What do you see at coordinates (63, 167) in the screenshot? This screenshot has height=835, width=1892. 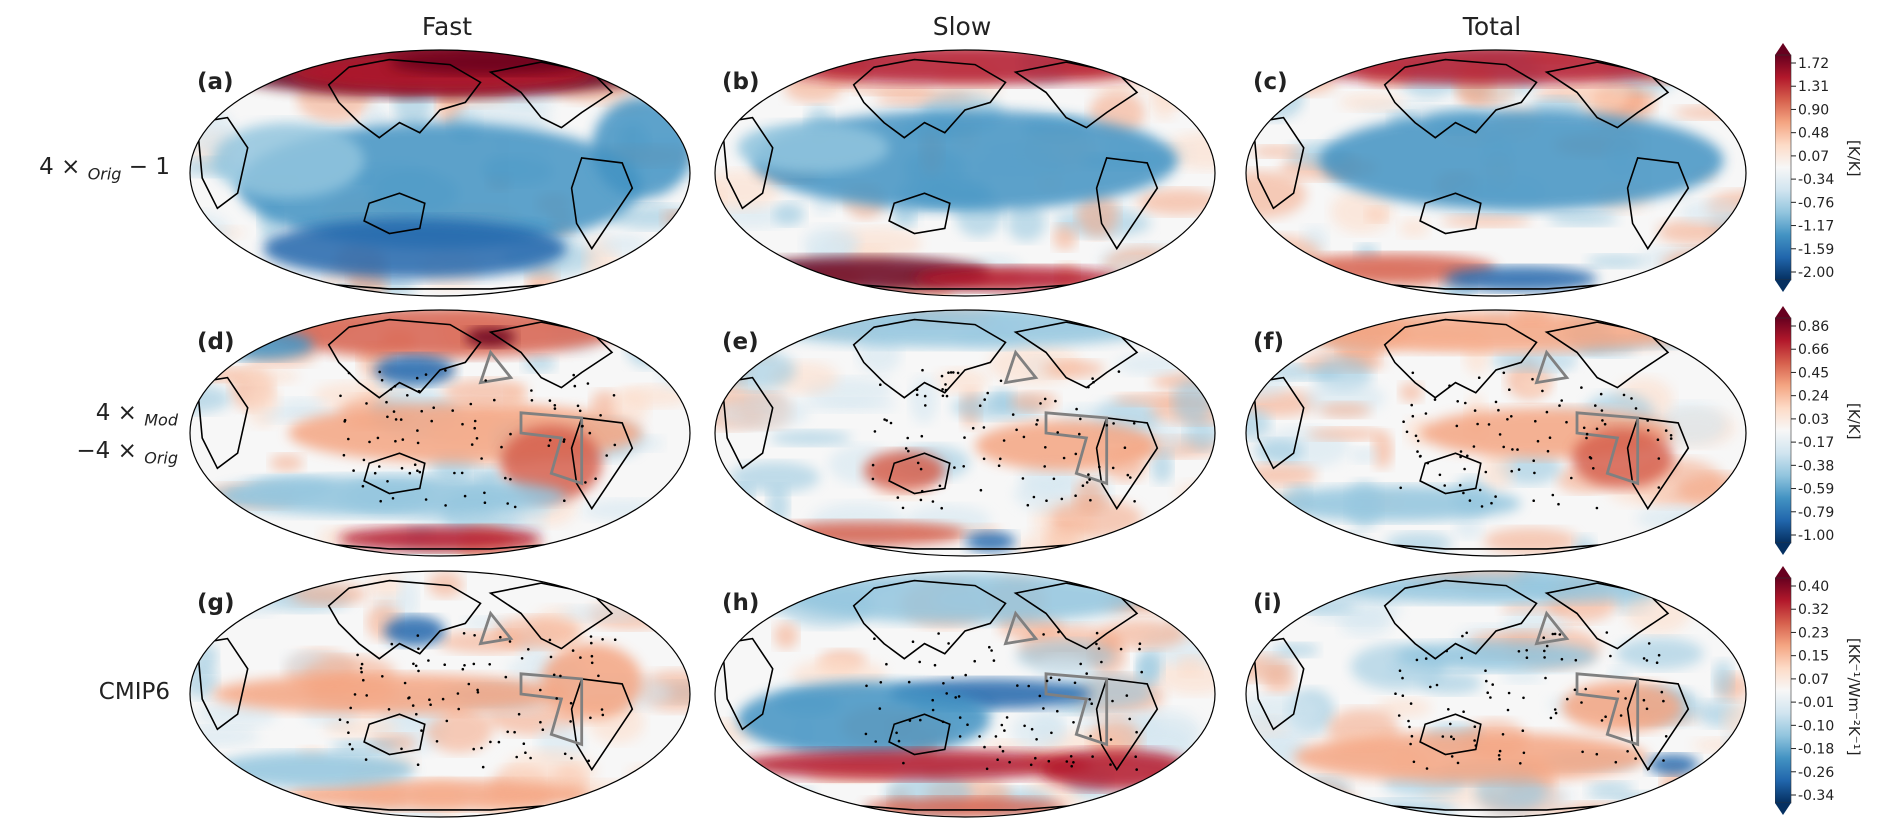 I see `row-label-orig-prefix: 4 ×` at bounding box center [63, 167].